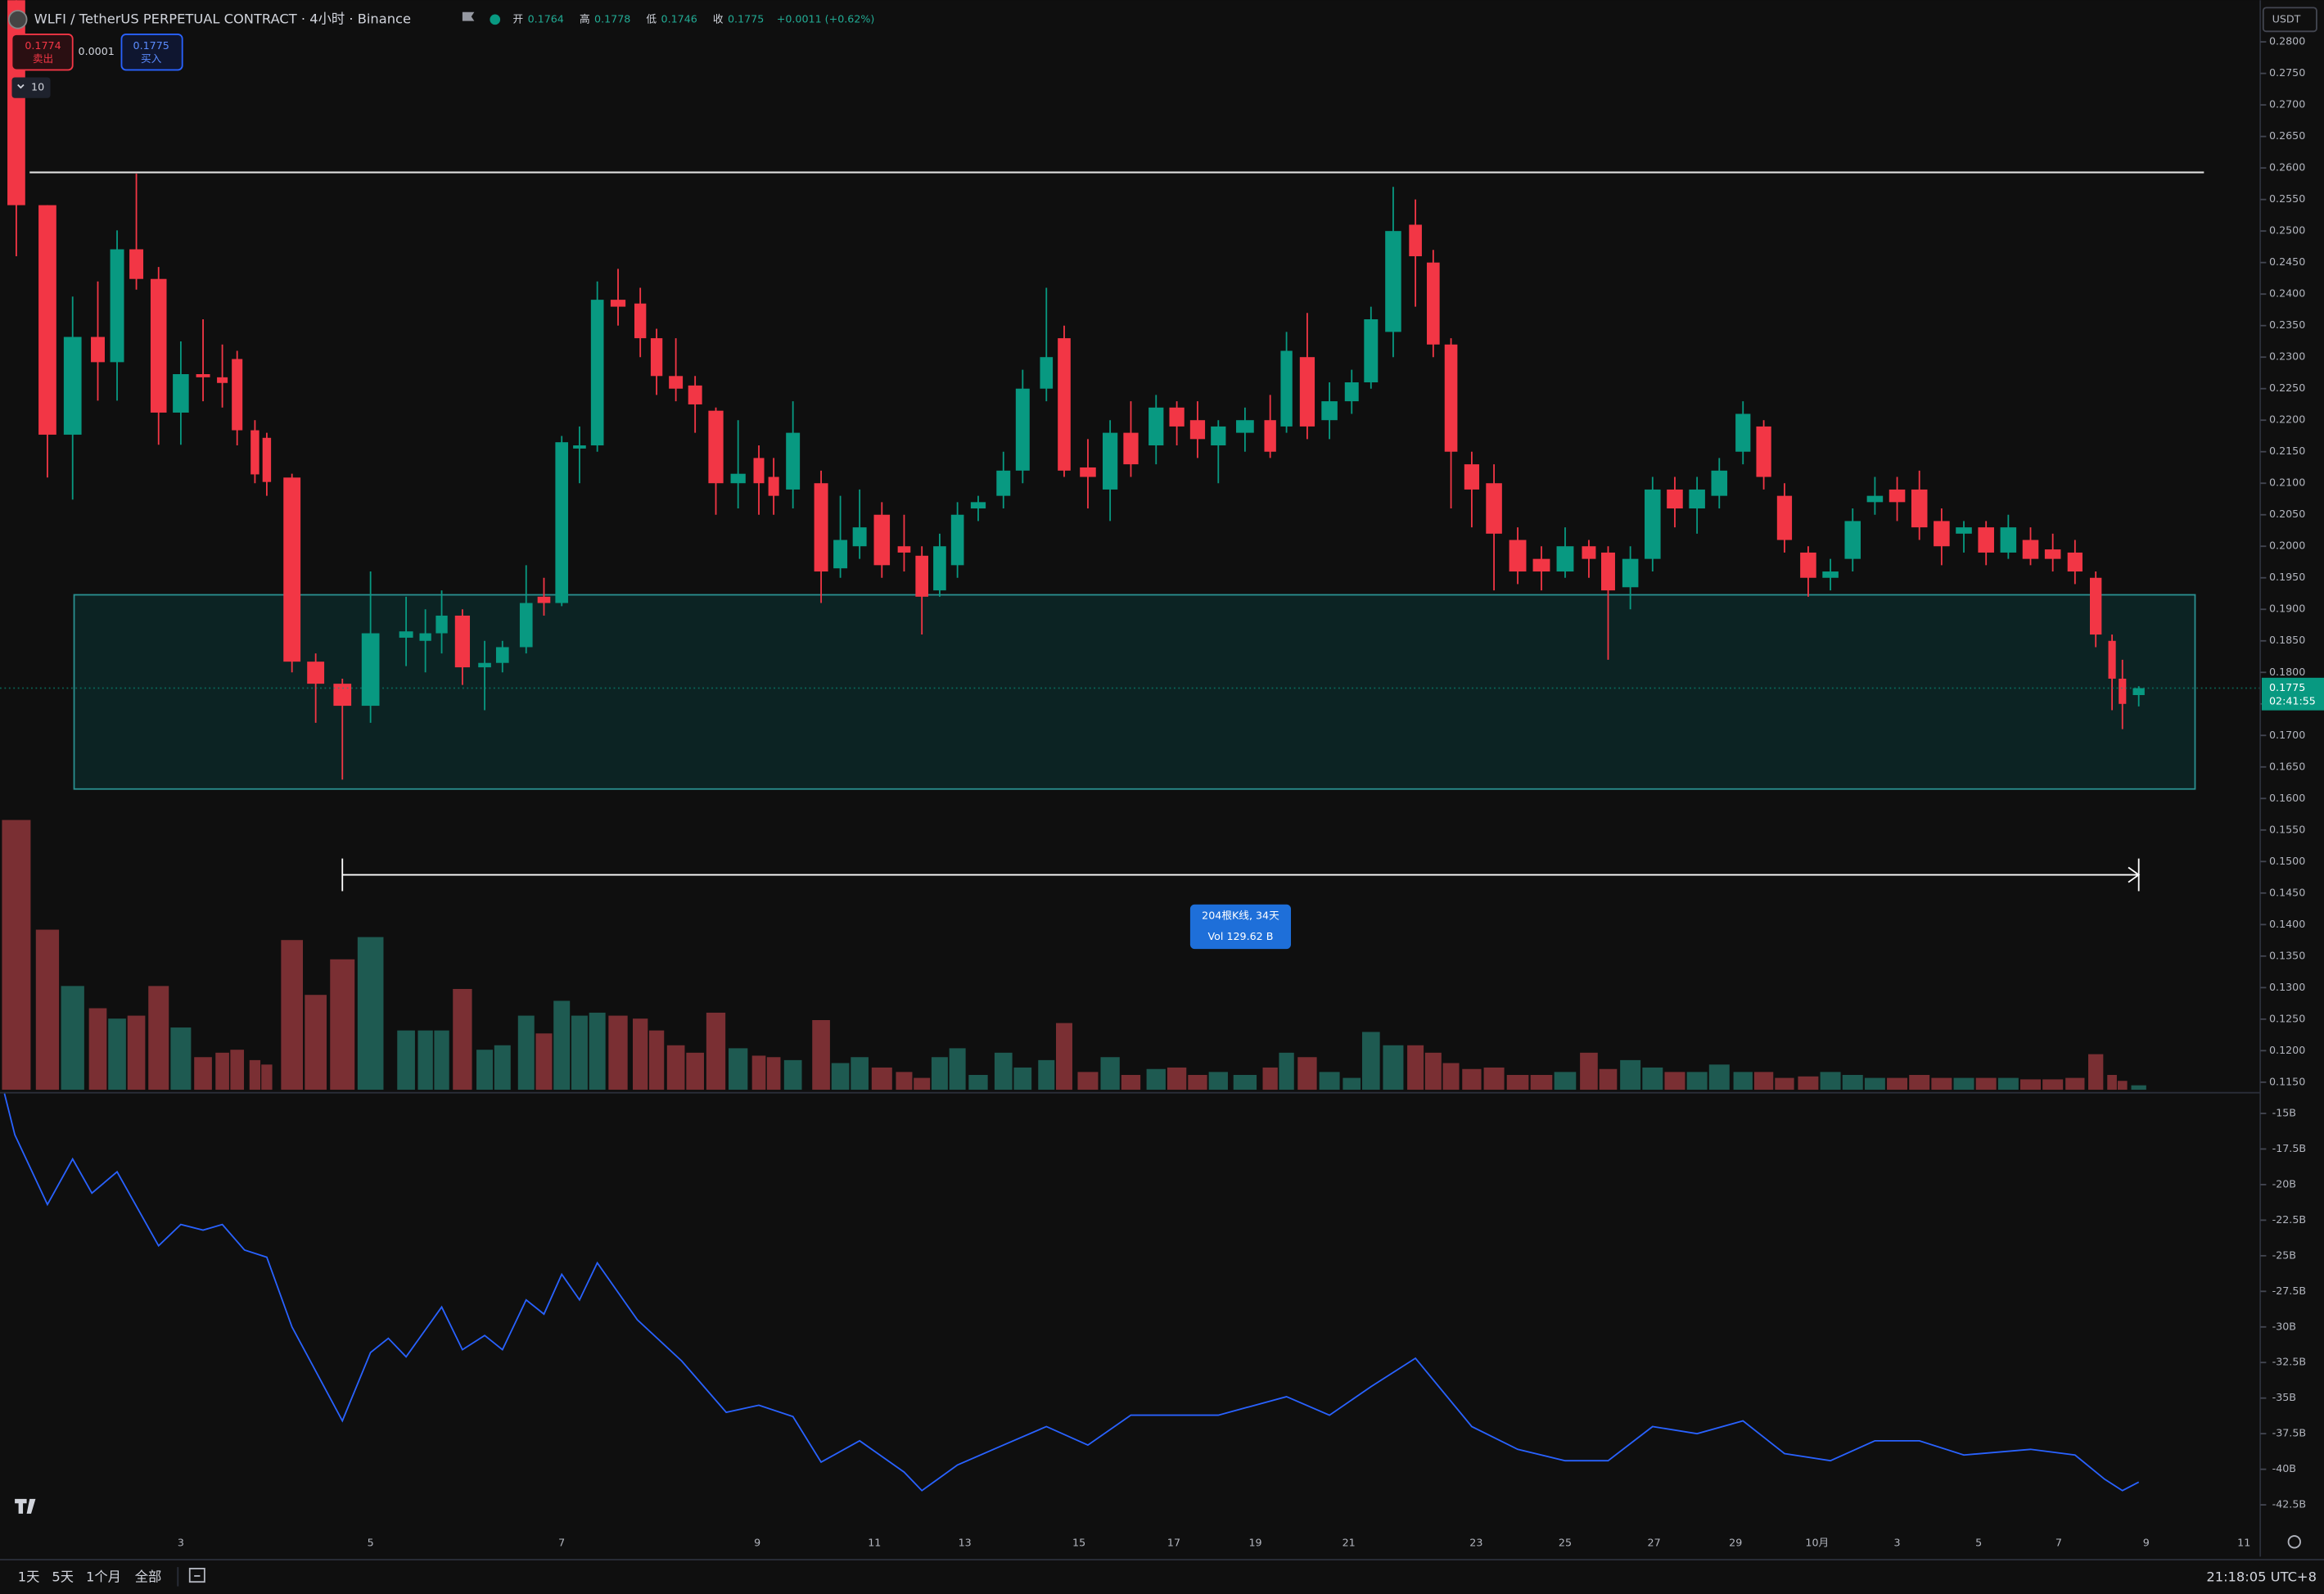  Describe the element at coordinates (2289, 1504) in the screenshot. I see `y2-tick-label: -42.5B` at that location.